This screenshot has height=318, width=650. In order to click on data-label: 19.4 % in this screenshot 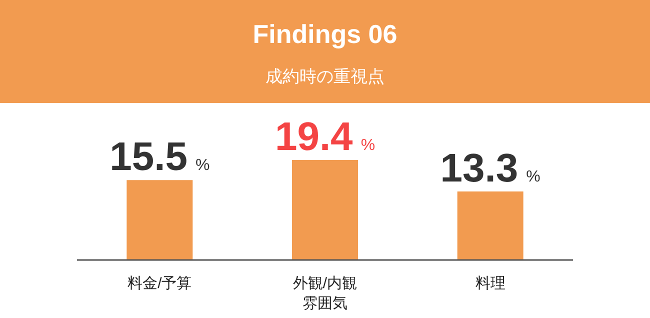, I will do `click(325, 137)`.